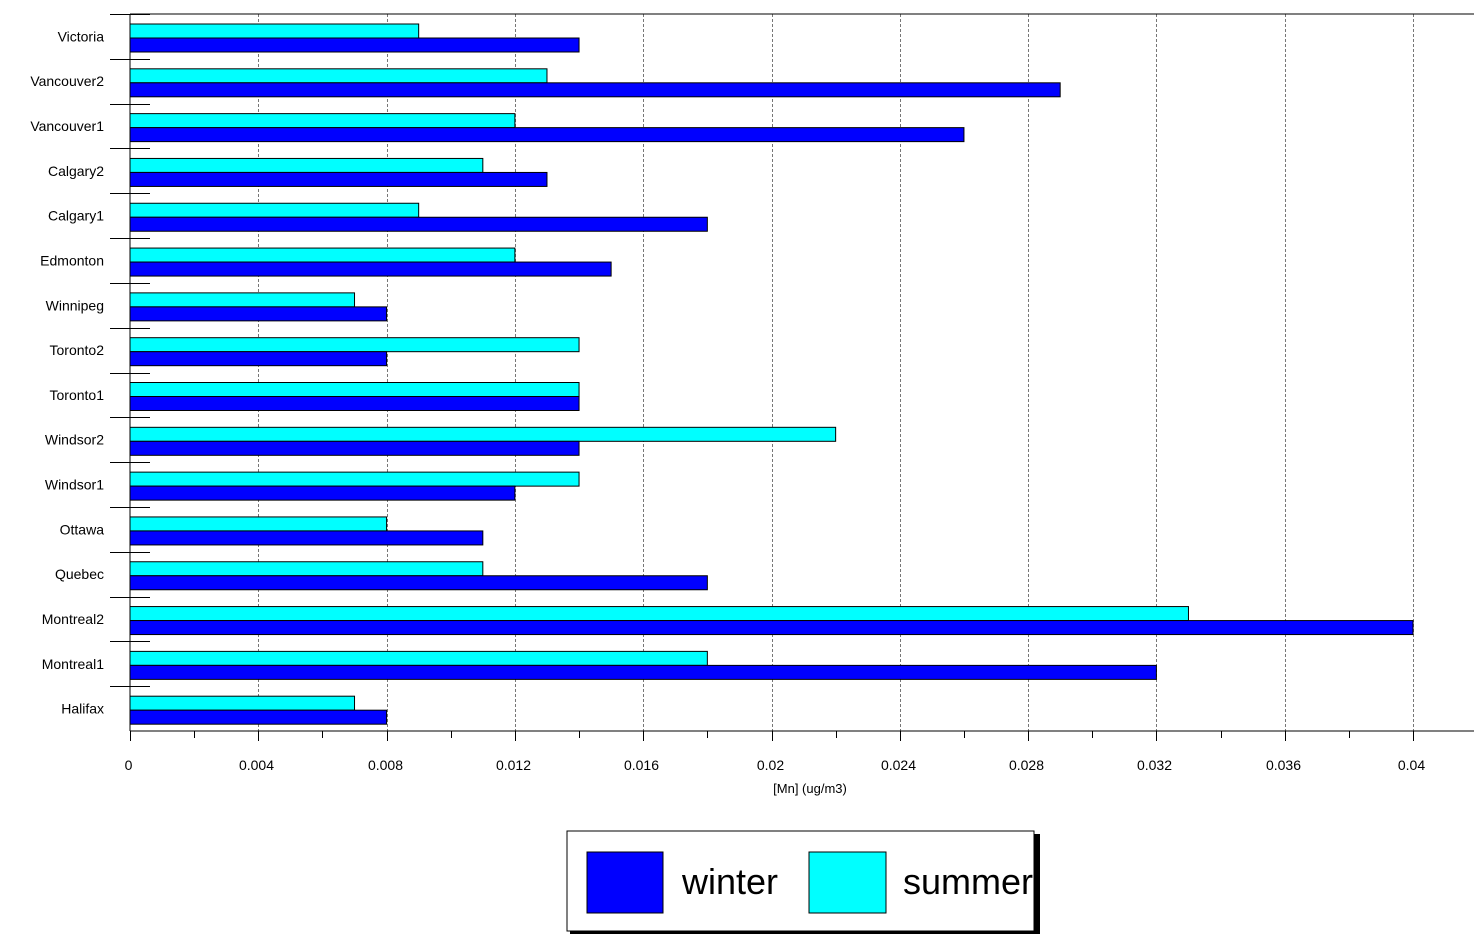 This screenshot has height=935, width=1474. What do you see at coordinates (513, 765) in the screenshot?
I see `x-tick-label: 0.012` at bounding box center [513, 765].